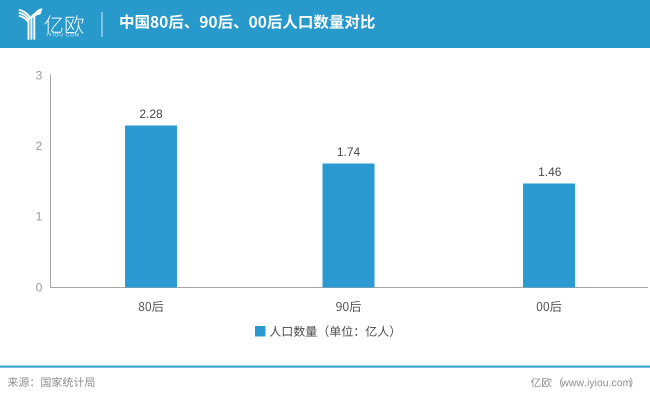 This screenshot has width=650, height=405. What do you see at coordinates (151, 114) in the screenshot?
I see `svg-text: 2.28` at bounding box center [151, 114].